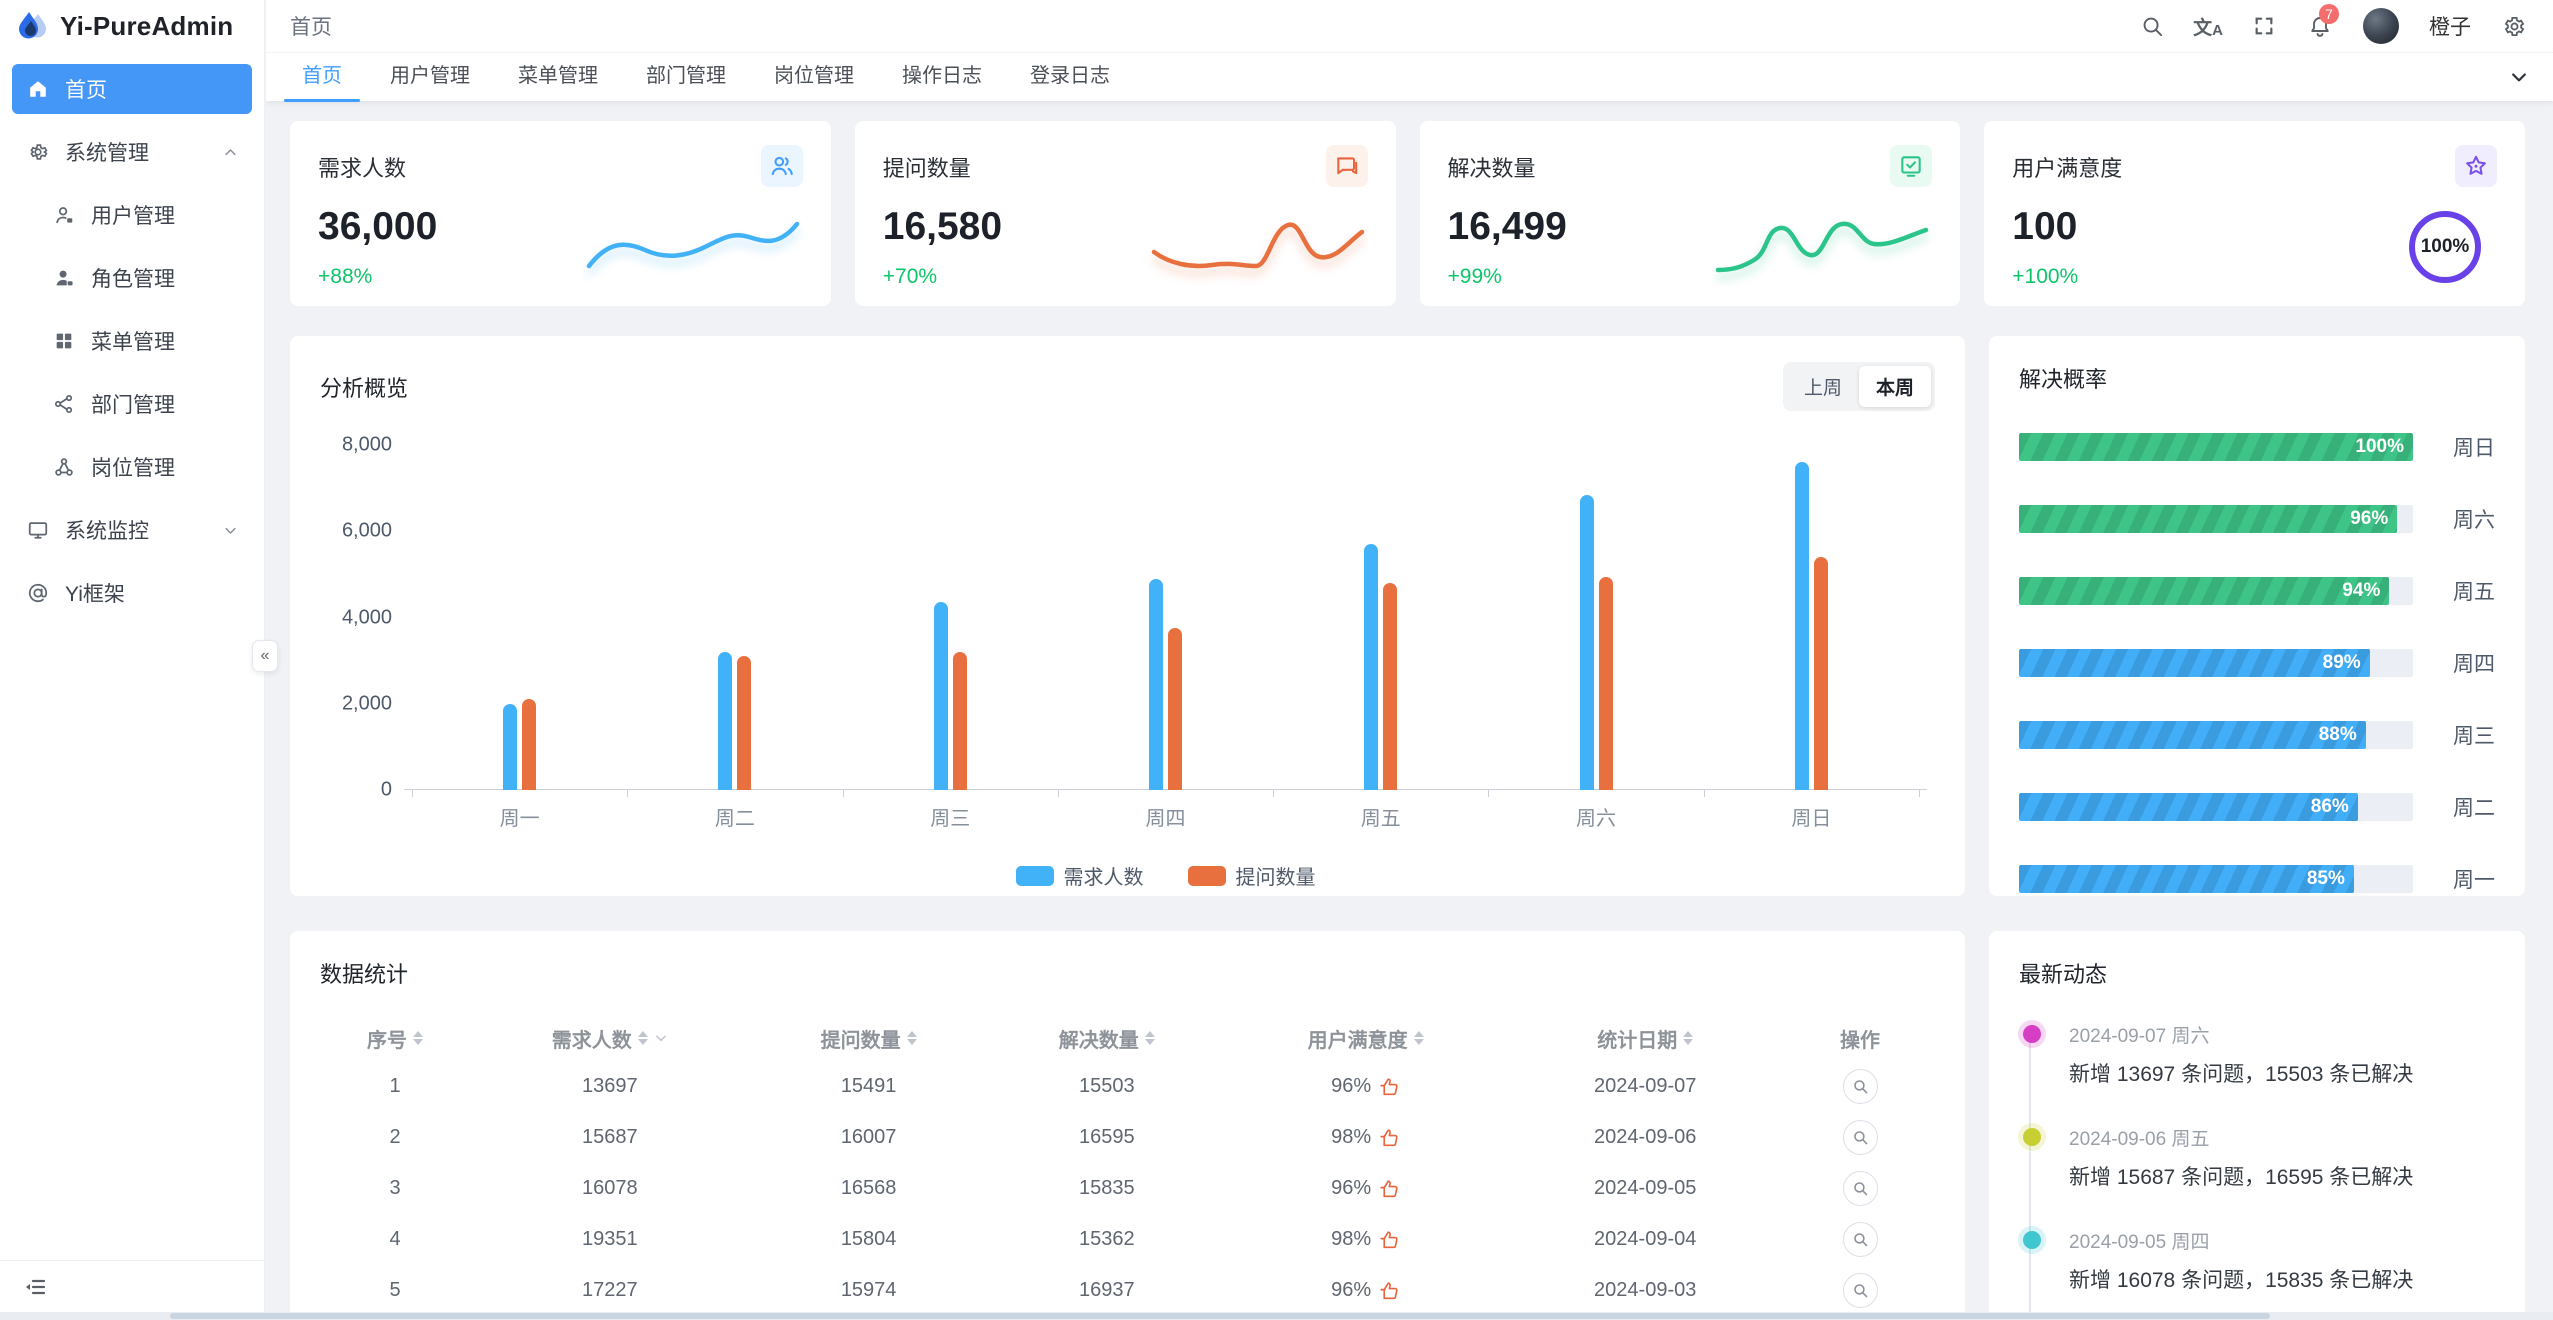 This screenshot has height=1320, width=2553. What do you see at coordinates (942, 247) in the screenshot?
I see `stat-card-numbers: 16,580 +70%` at bounding box center [942, 247].